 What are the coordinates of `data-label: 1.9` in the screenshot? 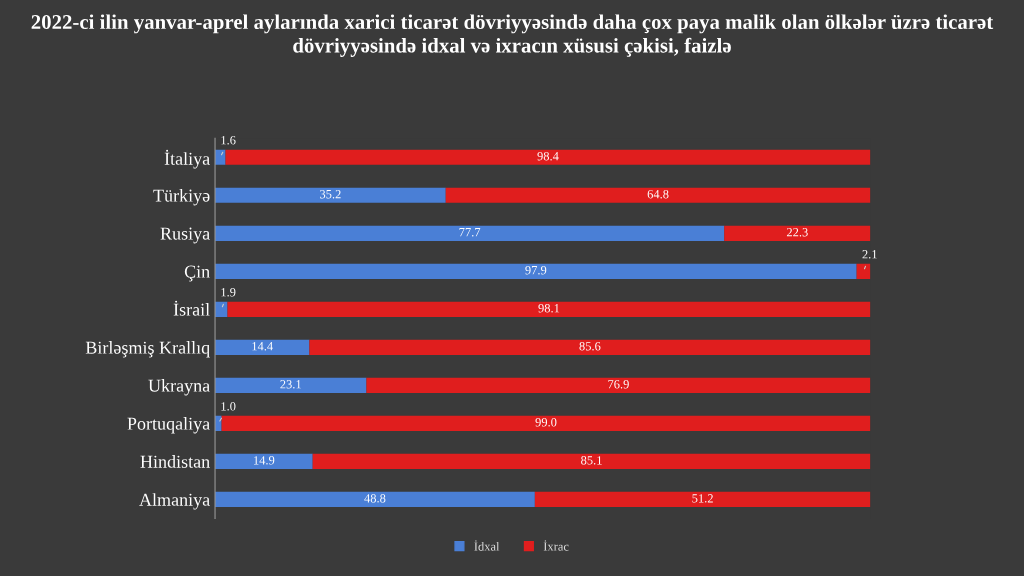 It's located at (228, 292).